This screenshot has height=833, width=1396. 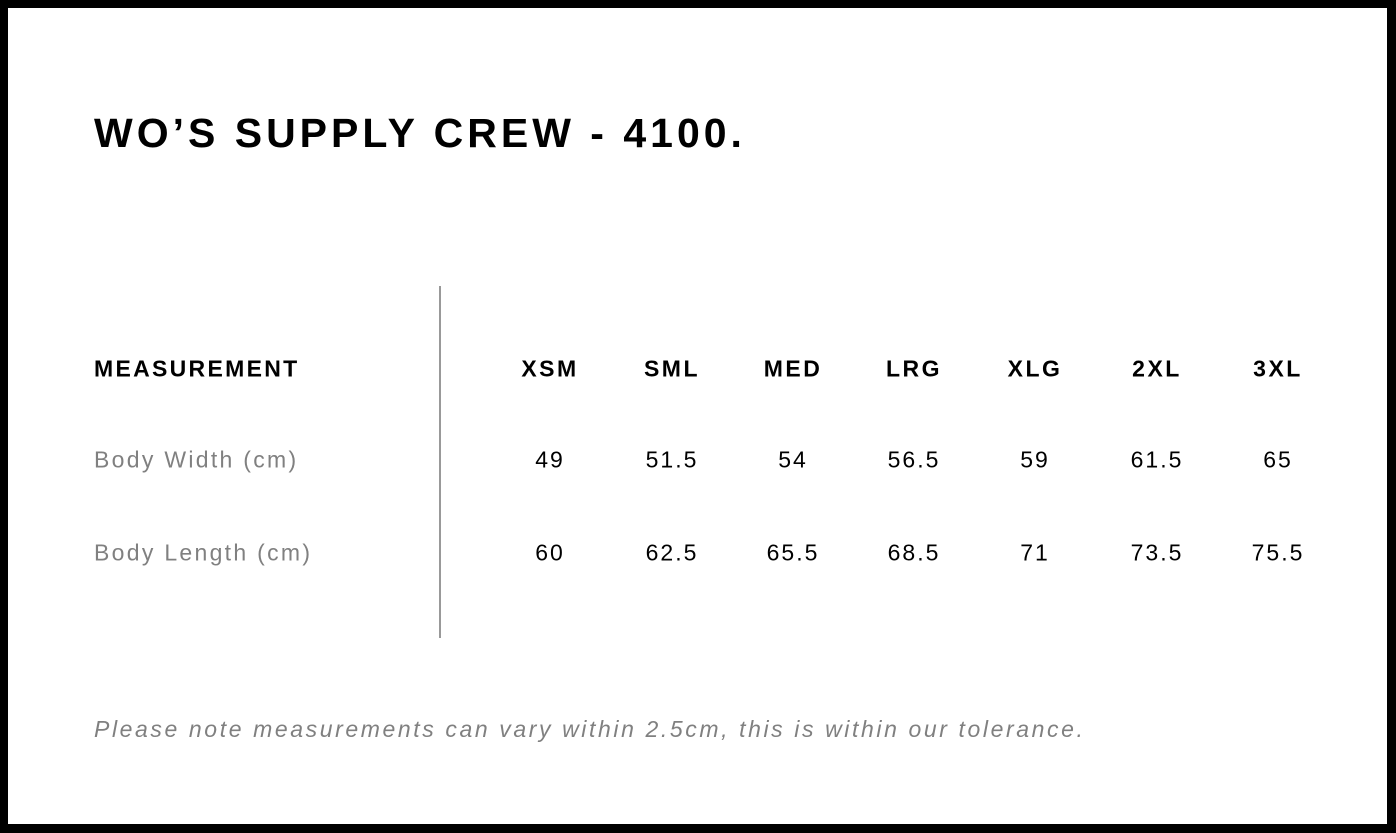 I want to click on size-header-3xl: 3XL, so click(x=1278, y=368).